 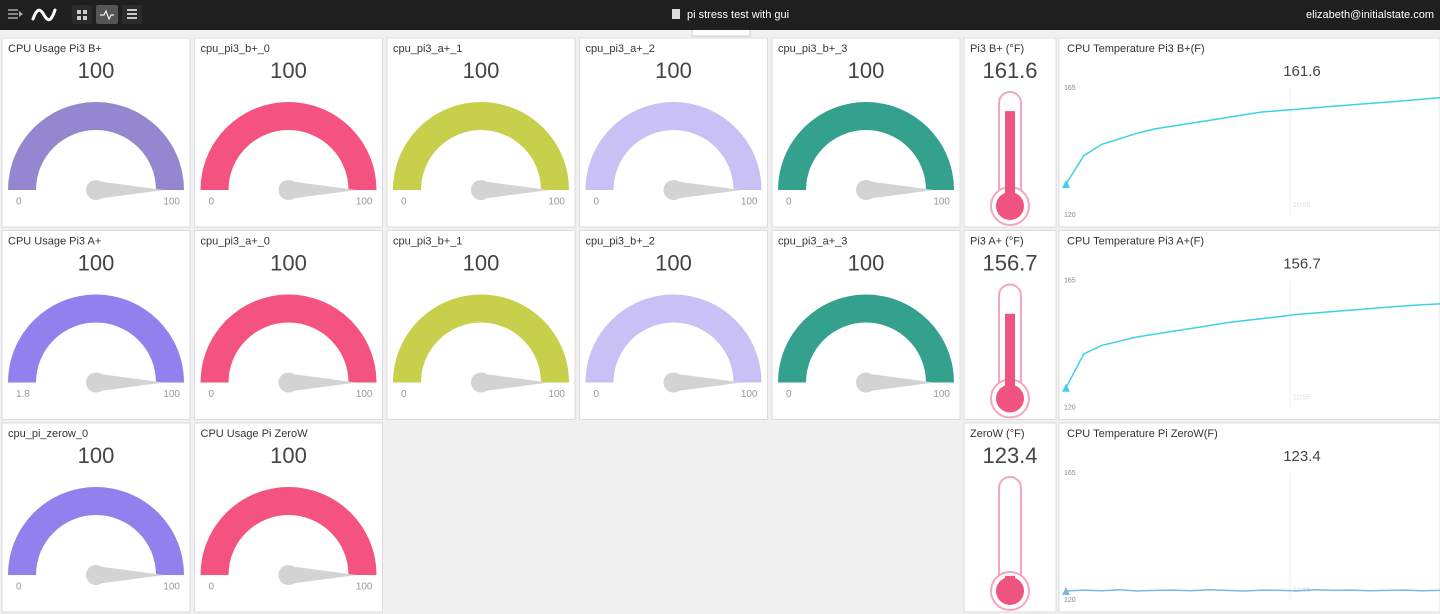 I want to click on gauge-min: 1.8, so click(x=23, y=394).